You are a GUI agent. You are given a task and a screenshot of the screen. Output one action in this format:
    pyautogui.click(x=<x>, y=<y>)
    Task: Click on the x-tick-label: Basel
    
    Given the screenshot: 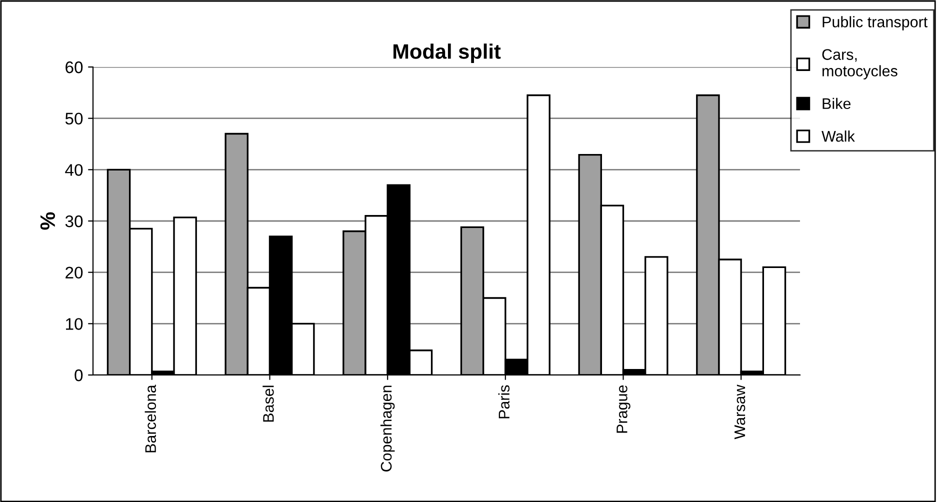 What is the action you would take?
    pyautogui.click(x=268, y=404)
    